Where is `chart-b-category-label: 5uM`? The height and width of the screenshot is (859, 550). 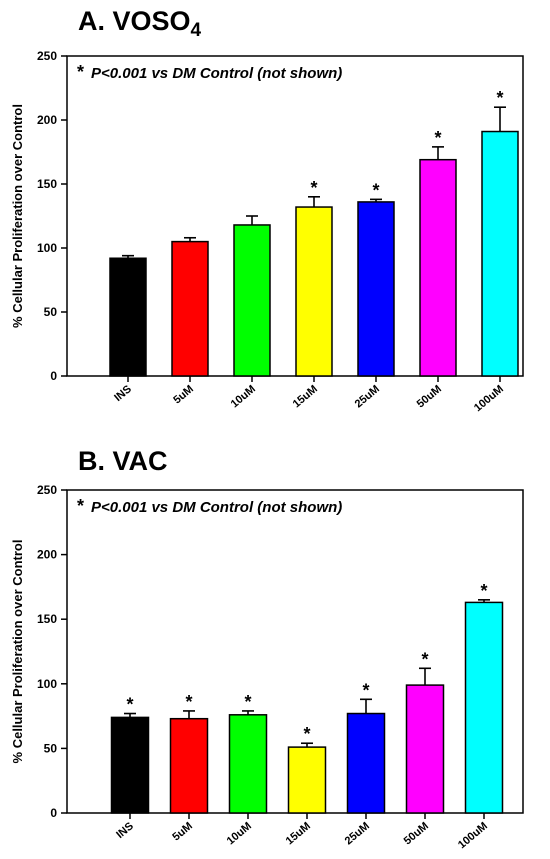
chart-b-category-label: 5uM is located at coordinates (182, 831).